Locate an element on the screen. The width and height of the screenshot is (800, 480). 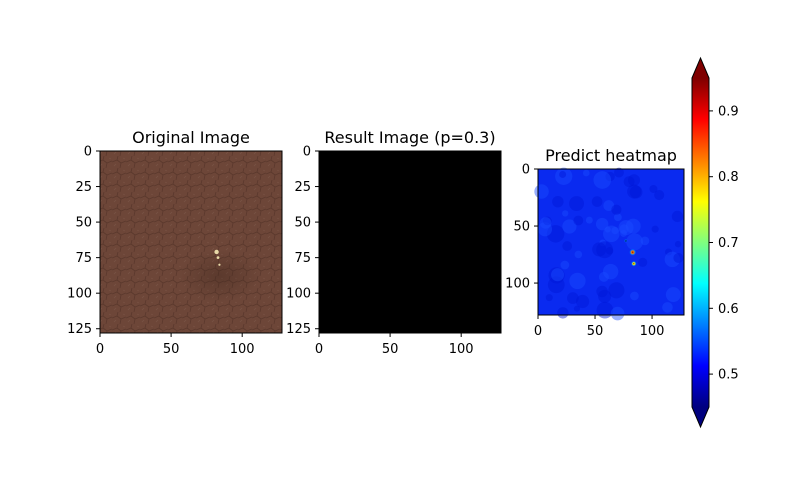
colorbar-outline is located at coordinates (700, 242).